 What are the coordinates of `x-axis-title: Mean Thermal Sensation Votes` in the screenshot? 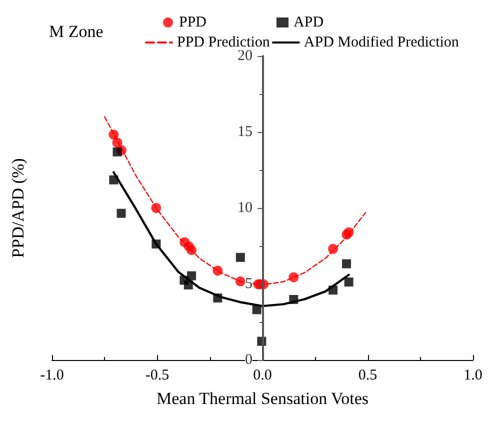 It's located at (262, 398).